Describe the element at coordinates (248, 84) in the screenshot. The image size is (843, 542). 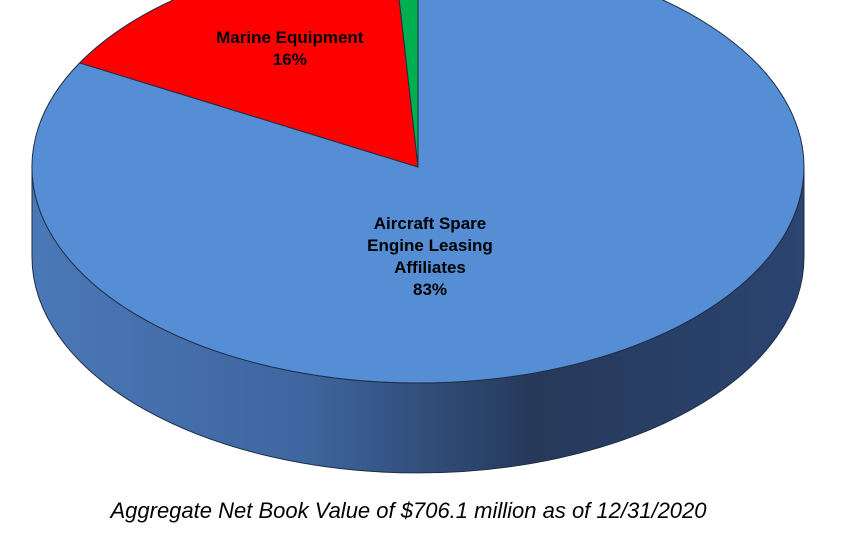
I see `slice-marine-equipment` at that location.